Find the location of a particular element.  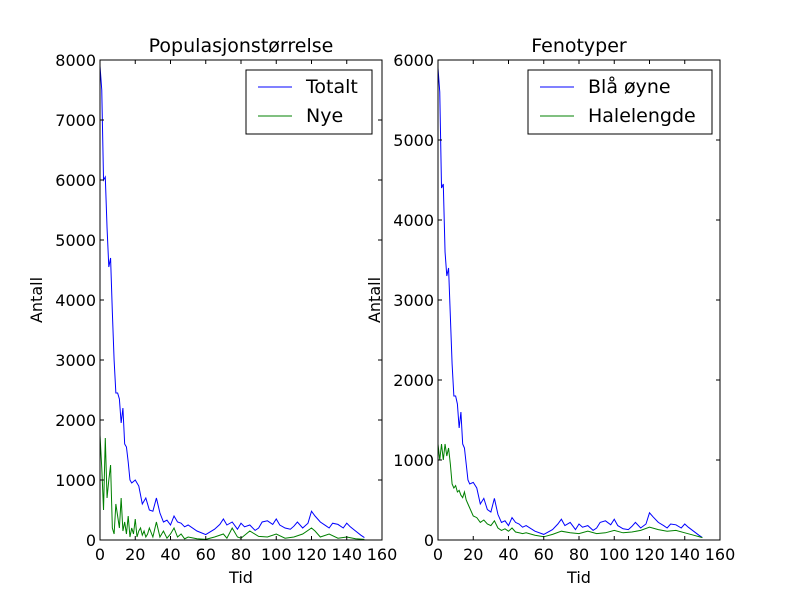

legend: Totalt Nye is located at coordinates (309, 102).